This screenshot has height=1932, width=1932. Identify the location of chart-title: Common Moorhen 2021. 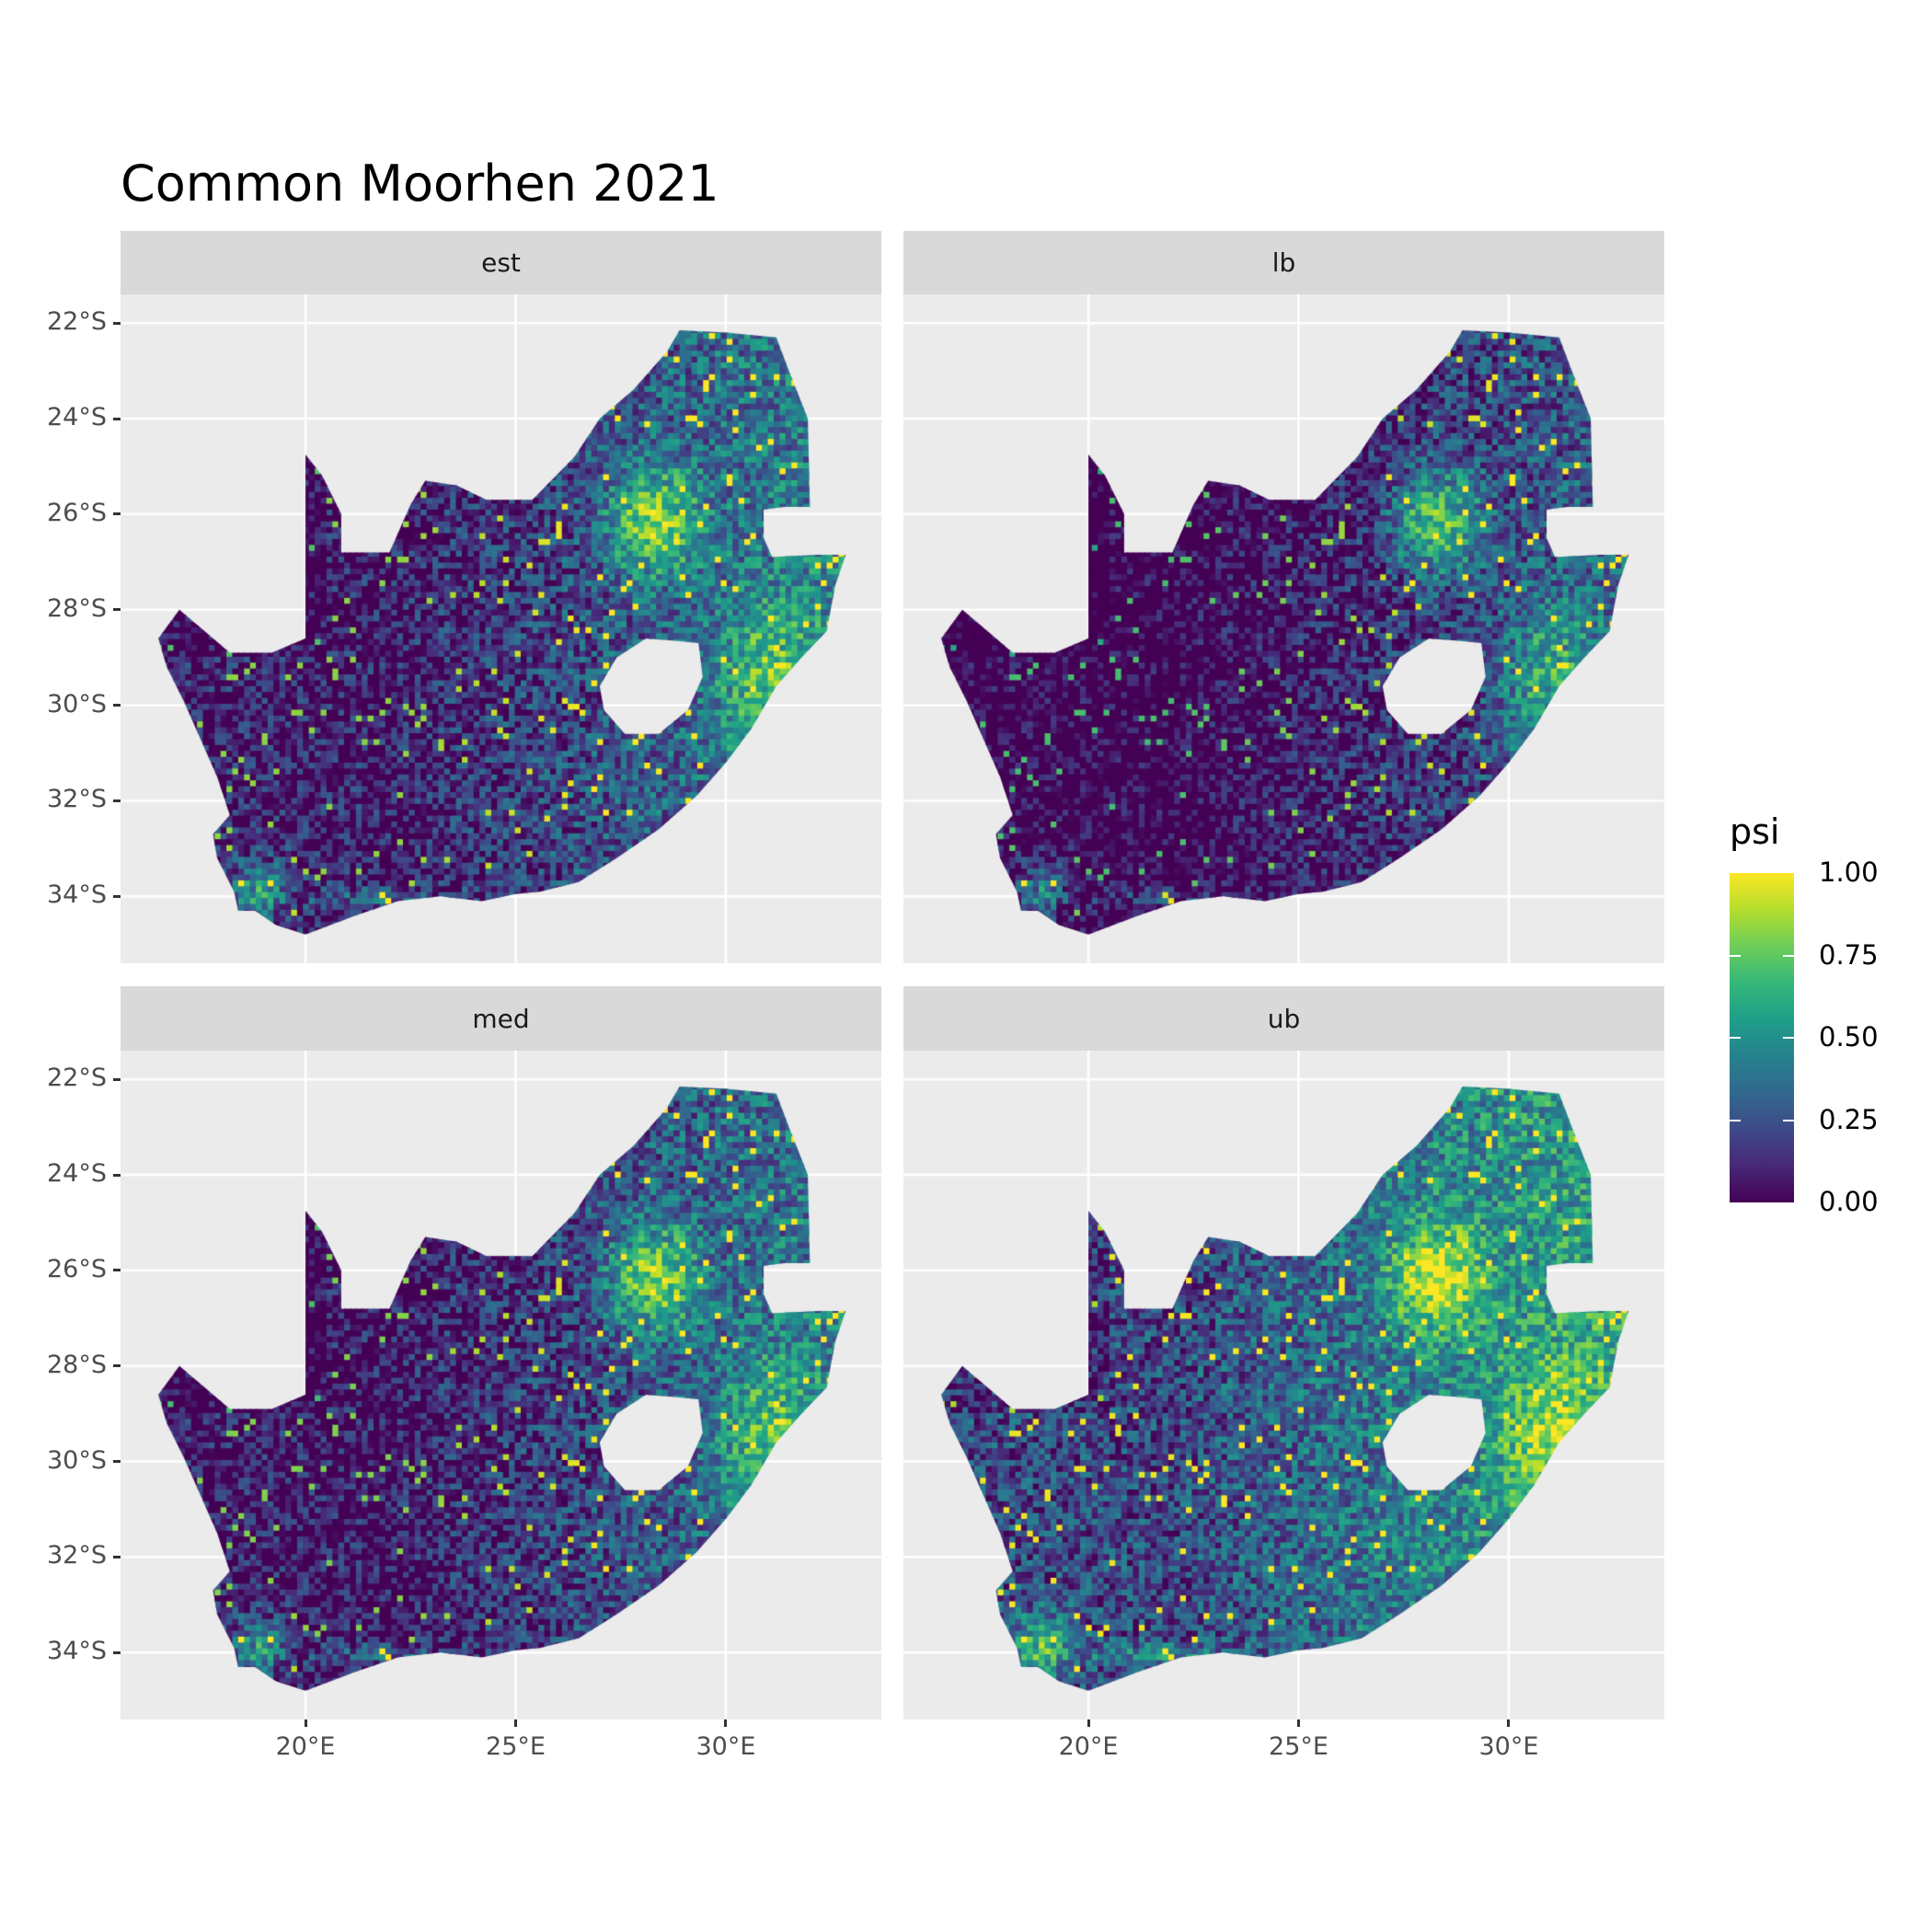
(420, 184).